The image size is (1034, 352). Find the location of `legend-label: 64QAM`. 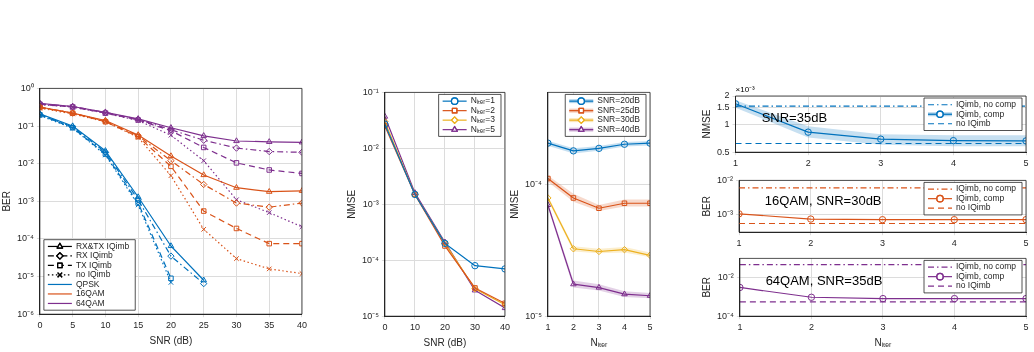

legend-label: 64QAM is located at coordinates (90, 302).